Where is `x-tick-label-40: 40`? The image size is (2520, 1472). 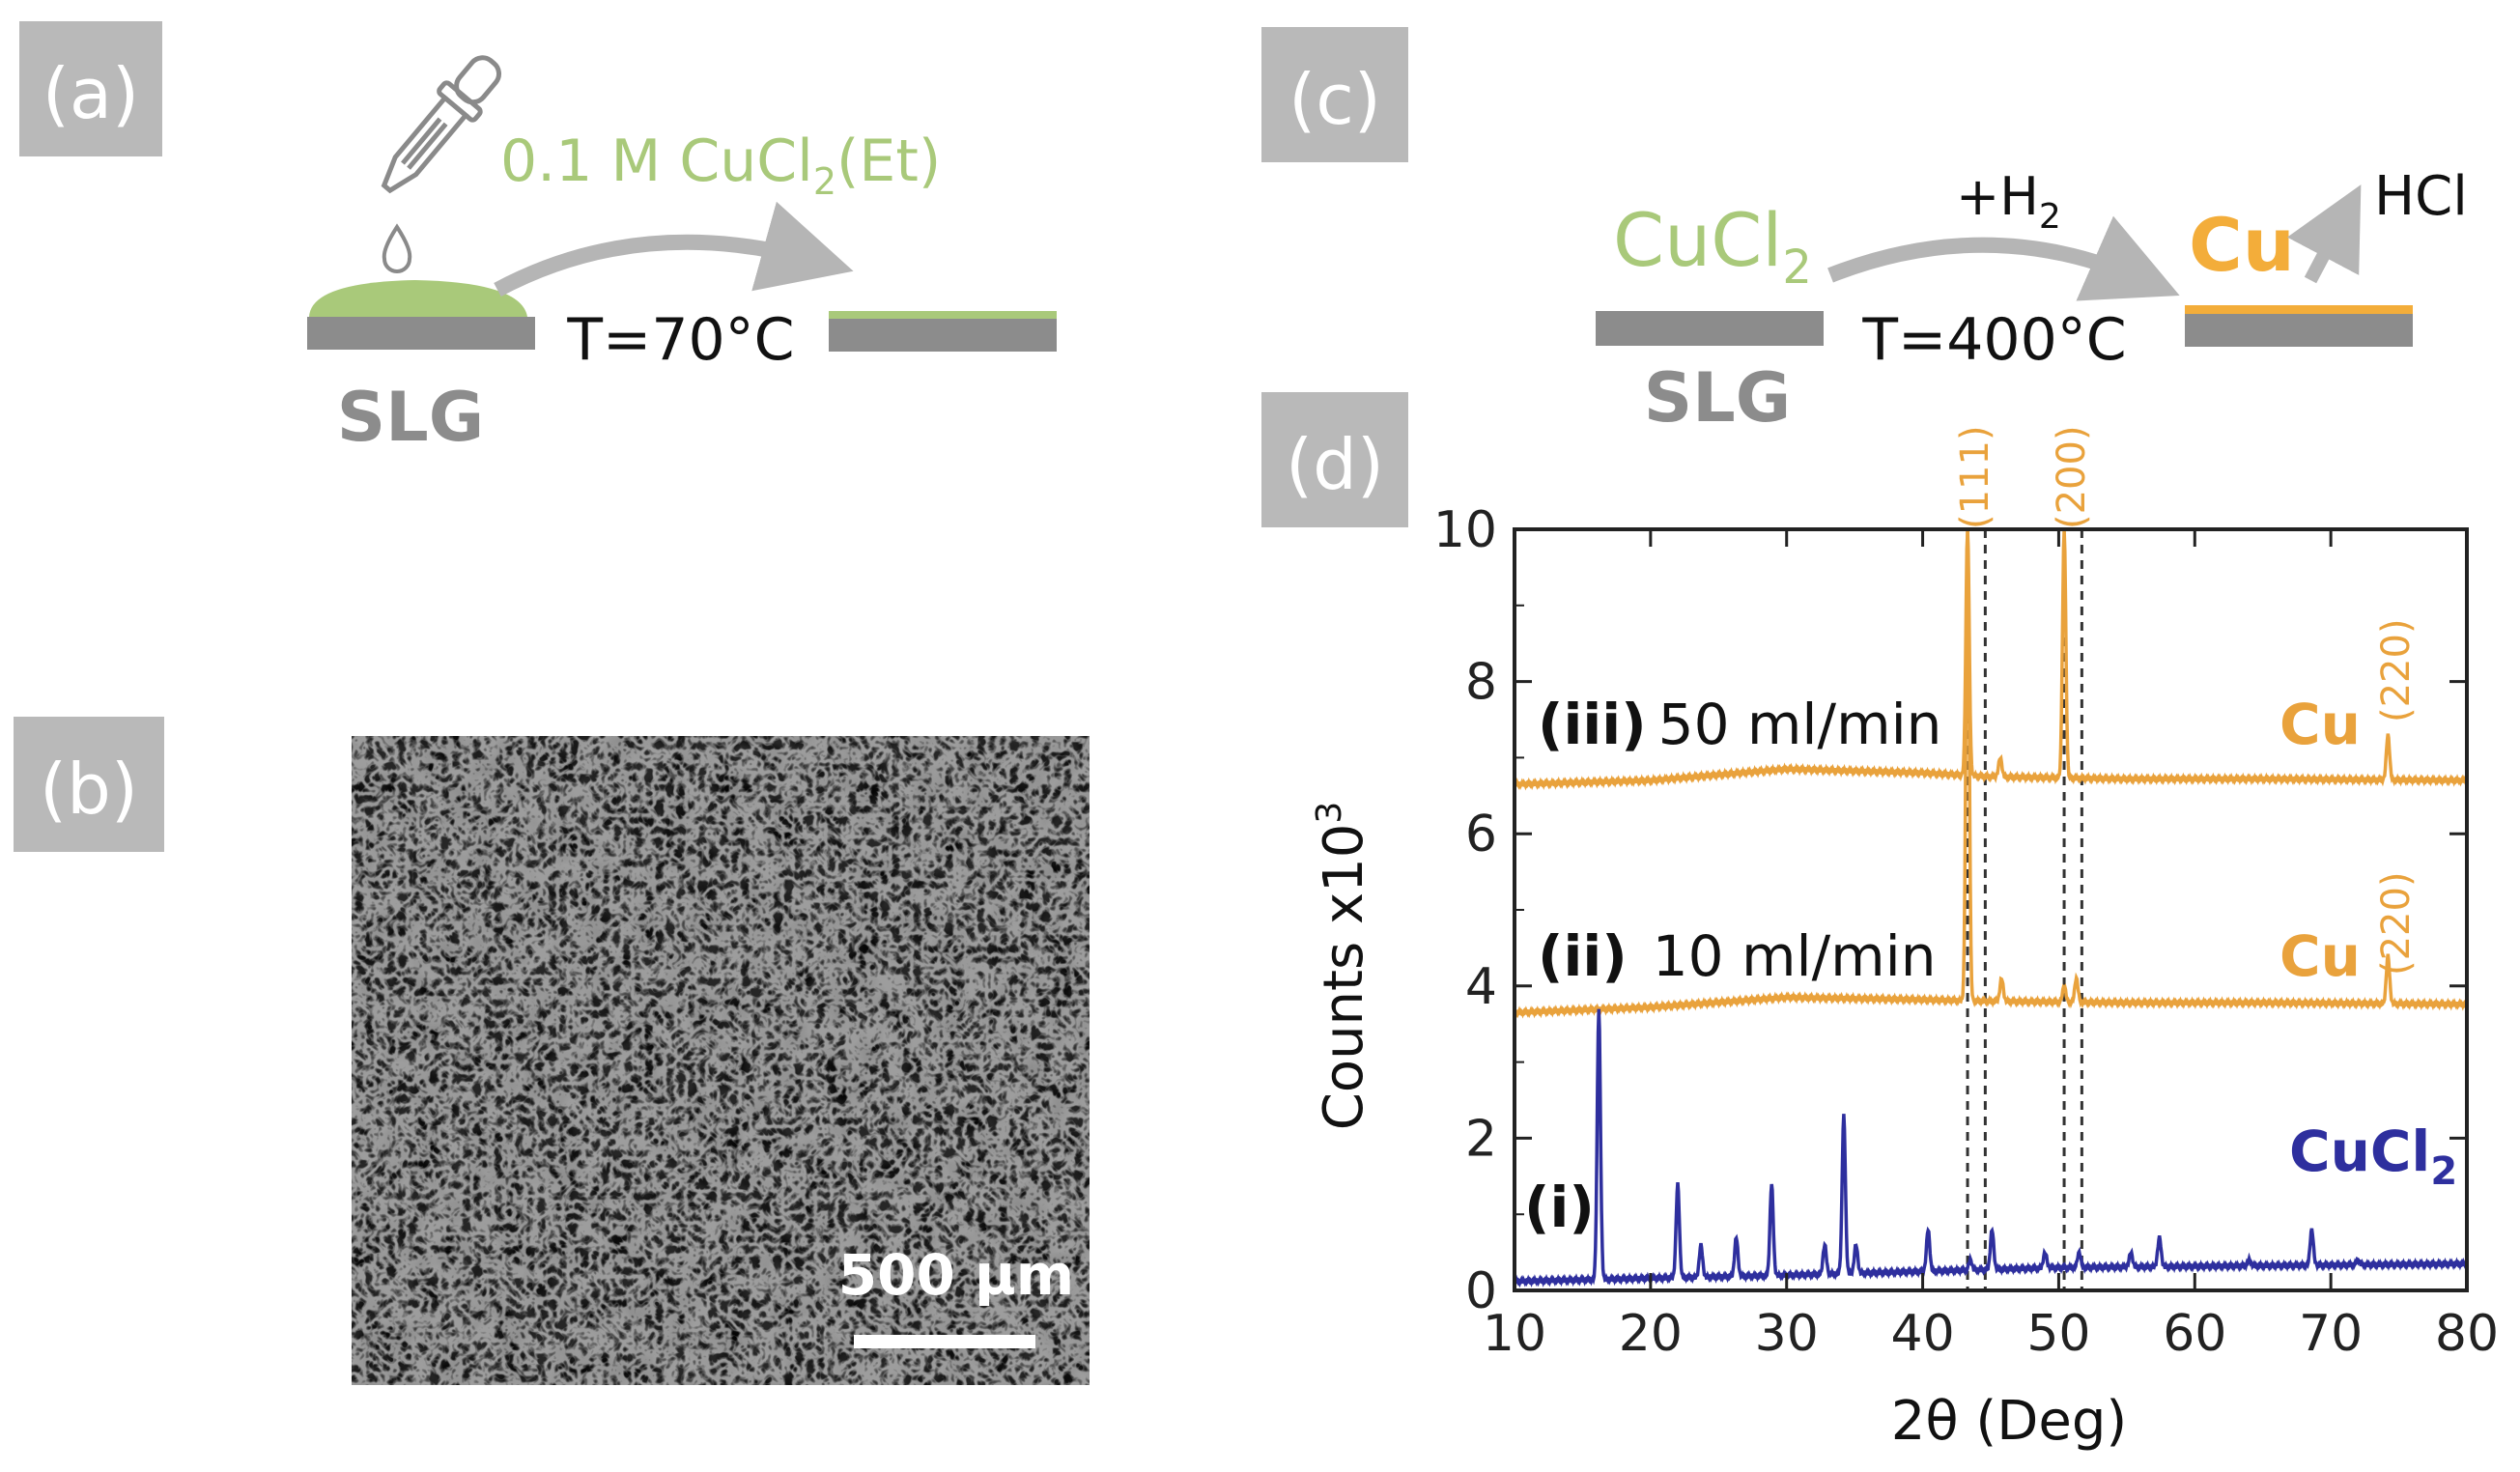
x-tick-label-40: 40 is located at coordinates (1922, 1334).